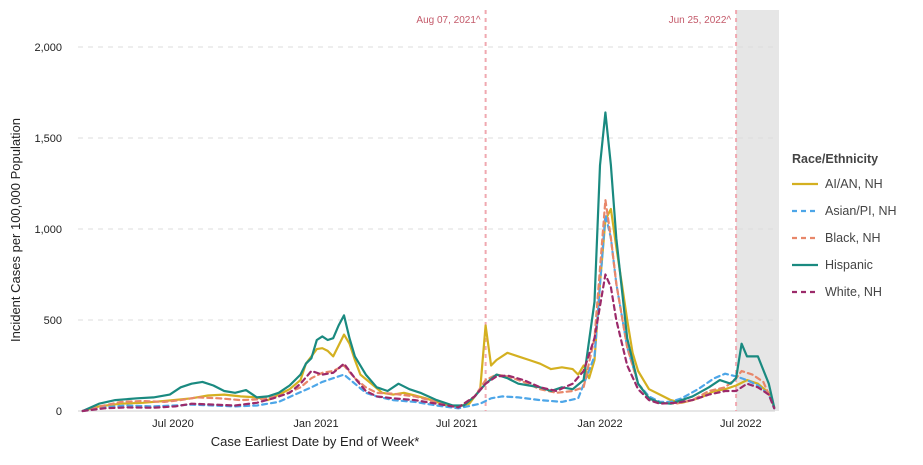 This screenshot has width=923, height=465. What do you see at coordinates (53, 321) in the screenshot?
I see `y-tick-label: 500` at bounding box center [53, 321].